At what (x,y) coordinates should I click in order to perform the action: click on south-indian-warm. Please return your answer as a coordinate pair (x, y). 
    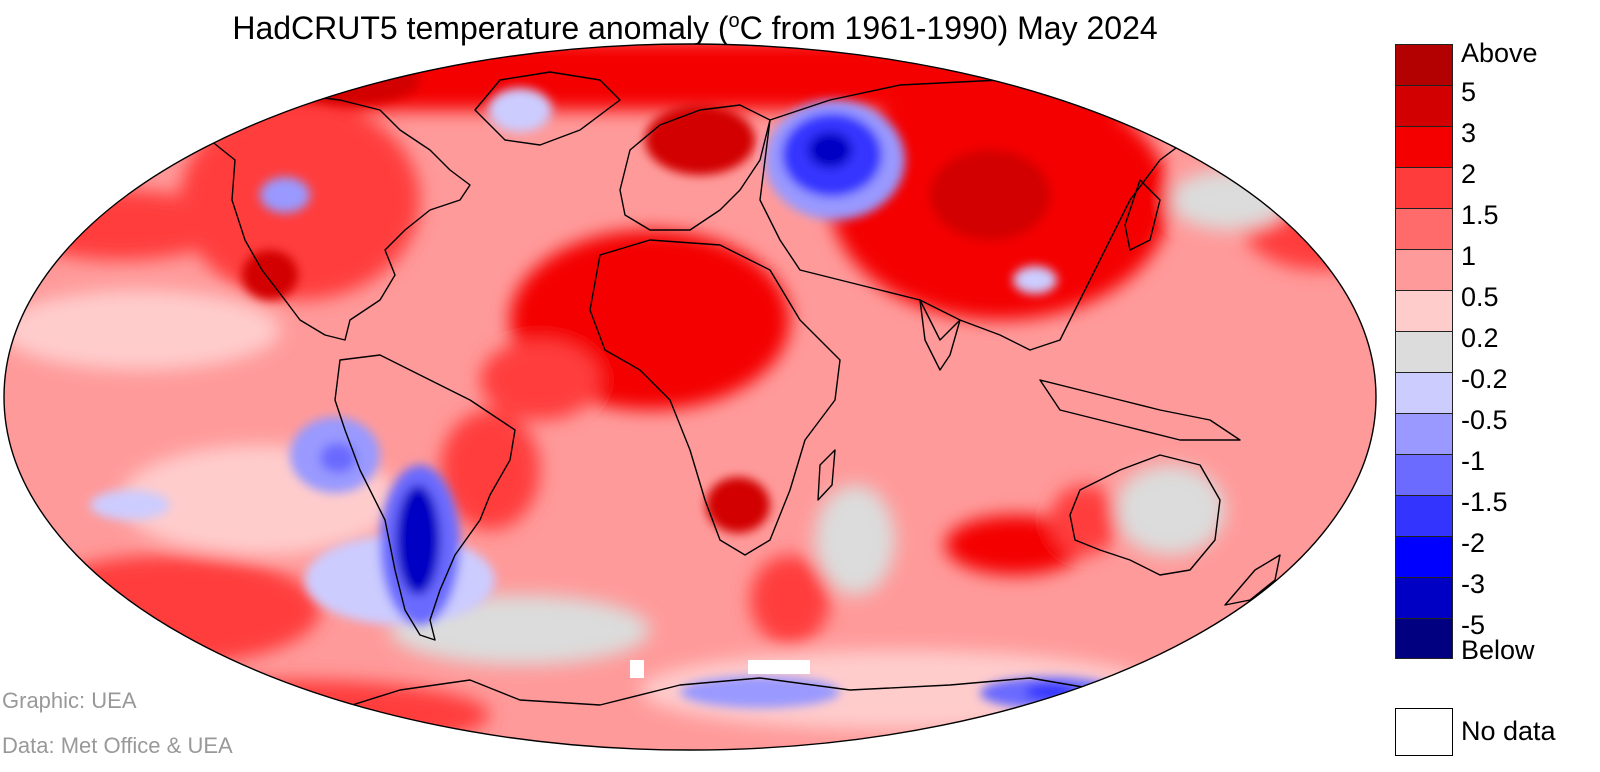
    Looking at the image, I should click on (790, 600).